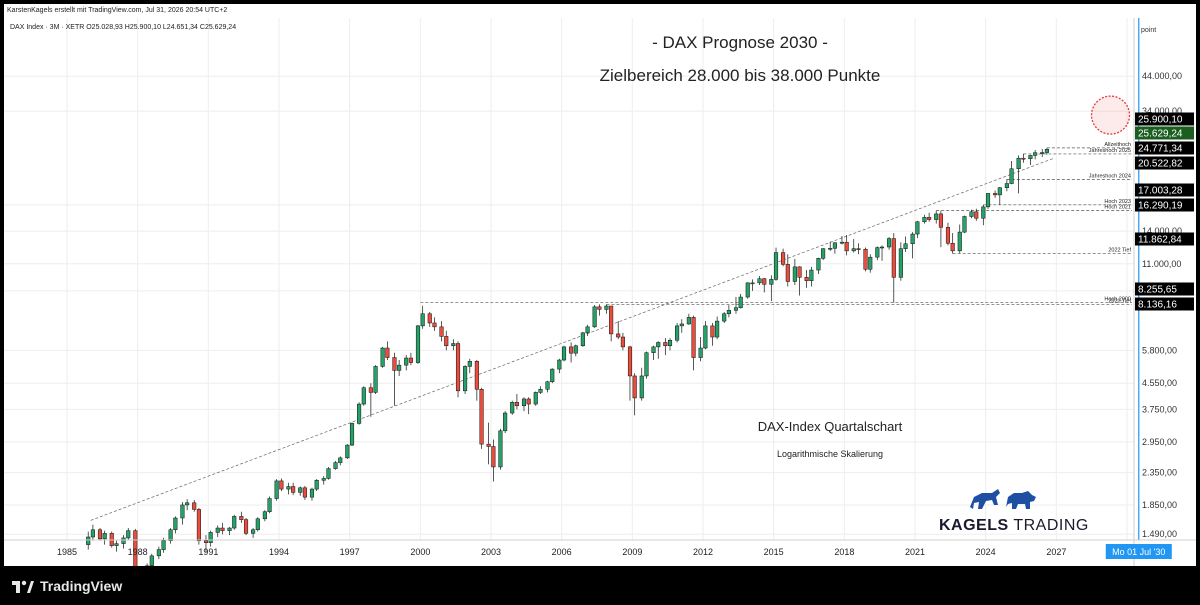 The image size is (1200, 605). What do you see at coordinates (138, 552) in the screenshot?
I see `x-tick-label: 1988` at bounding box center [138, 552].